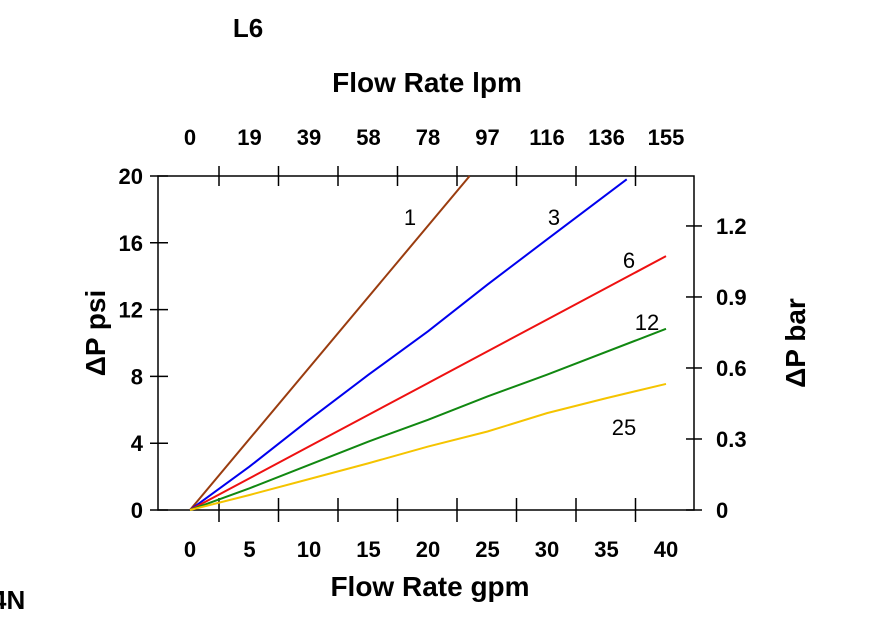 The image size is (878, 618). Describe the element at coordinates (95, 333) in the screenshot. I see `y-axis-label: ΔP psi` at that location.